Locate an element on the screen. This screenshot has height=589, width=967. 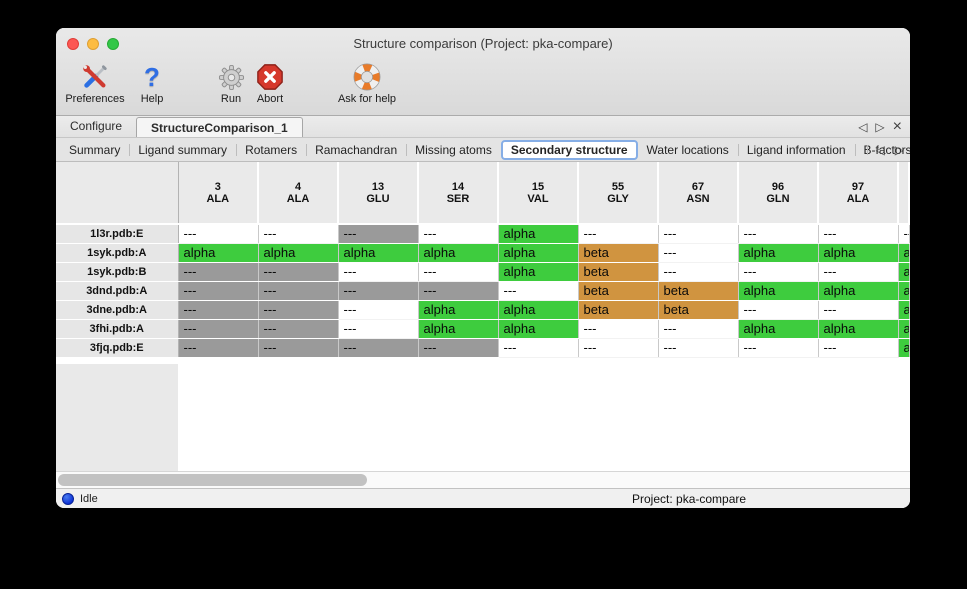
subtab-scroll-right-icon: ▷ is located at coordinates (899, 149).